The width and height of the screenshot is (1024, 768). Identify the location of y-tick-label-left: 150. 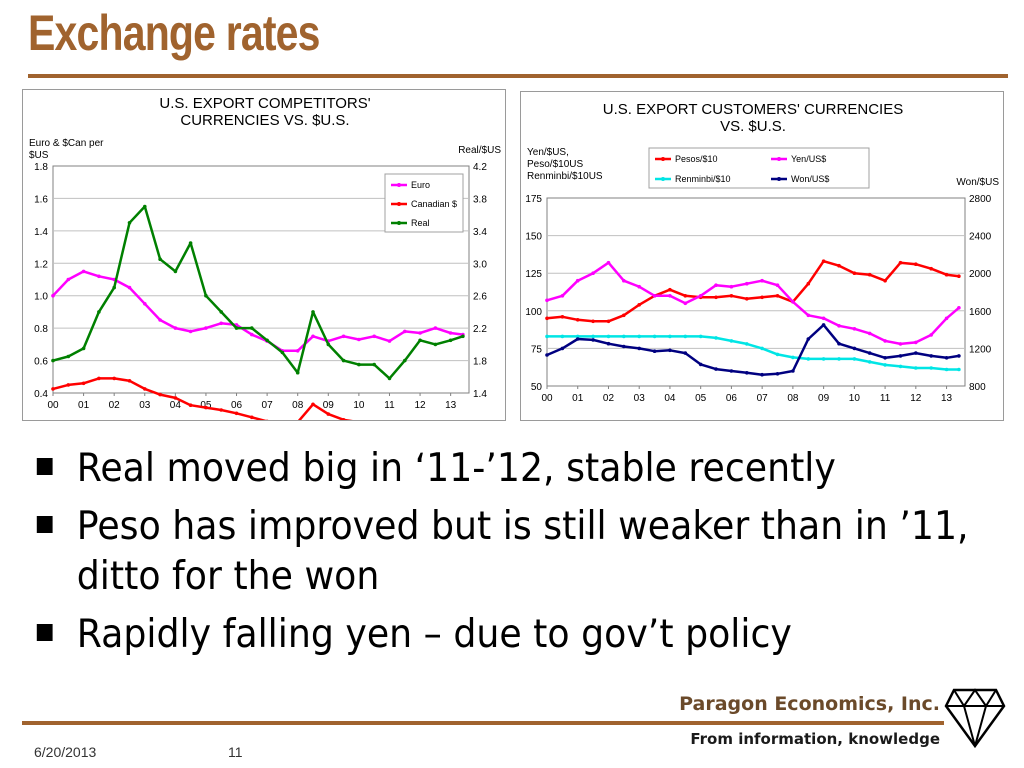
(533, 237).